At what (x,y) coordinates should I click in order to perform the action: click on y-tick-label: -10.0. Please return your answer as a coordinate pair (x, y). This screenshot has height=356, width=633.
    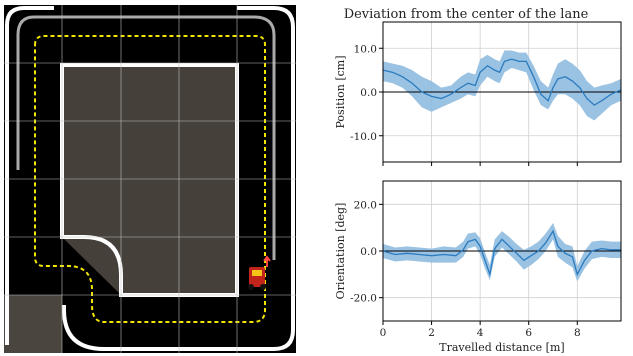
    Looking at the image, I should click on (363, 137).